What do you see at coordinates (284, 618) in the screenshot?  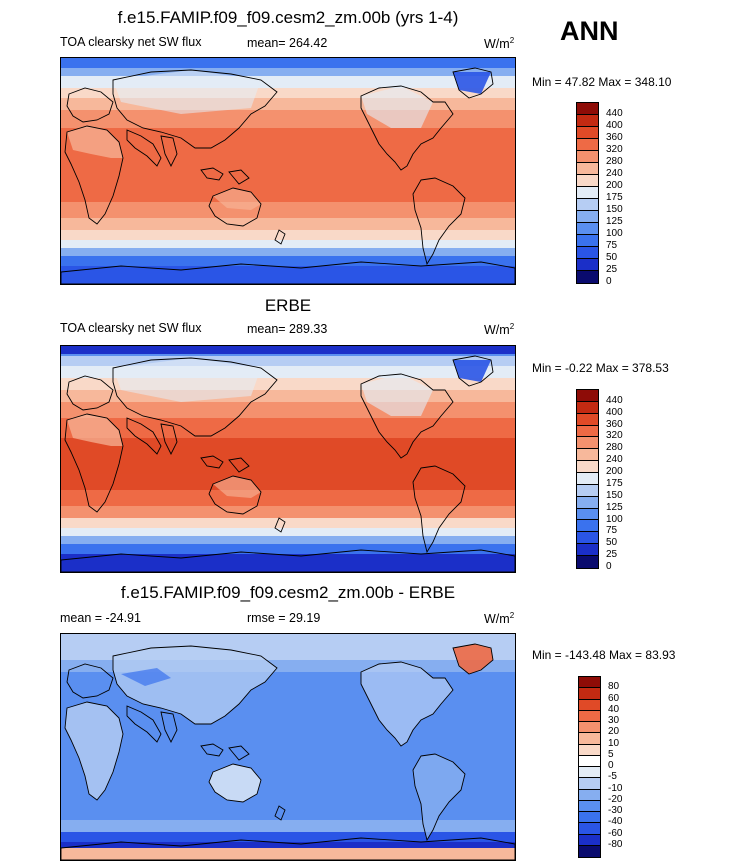 I see `panel-3-rmse: rmse = 29.19` at bounding box center [284, 618].